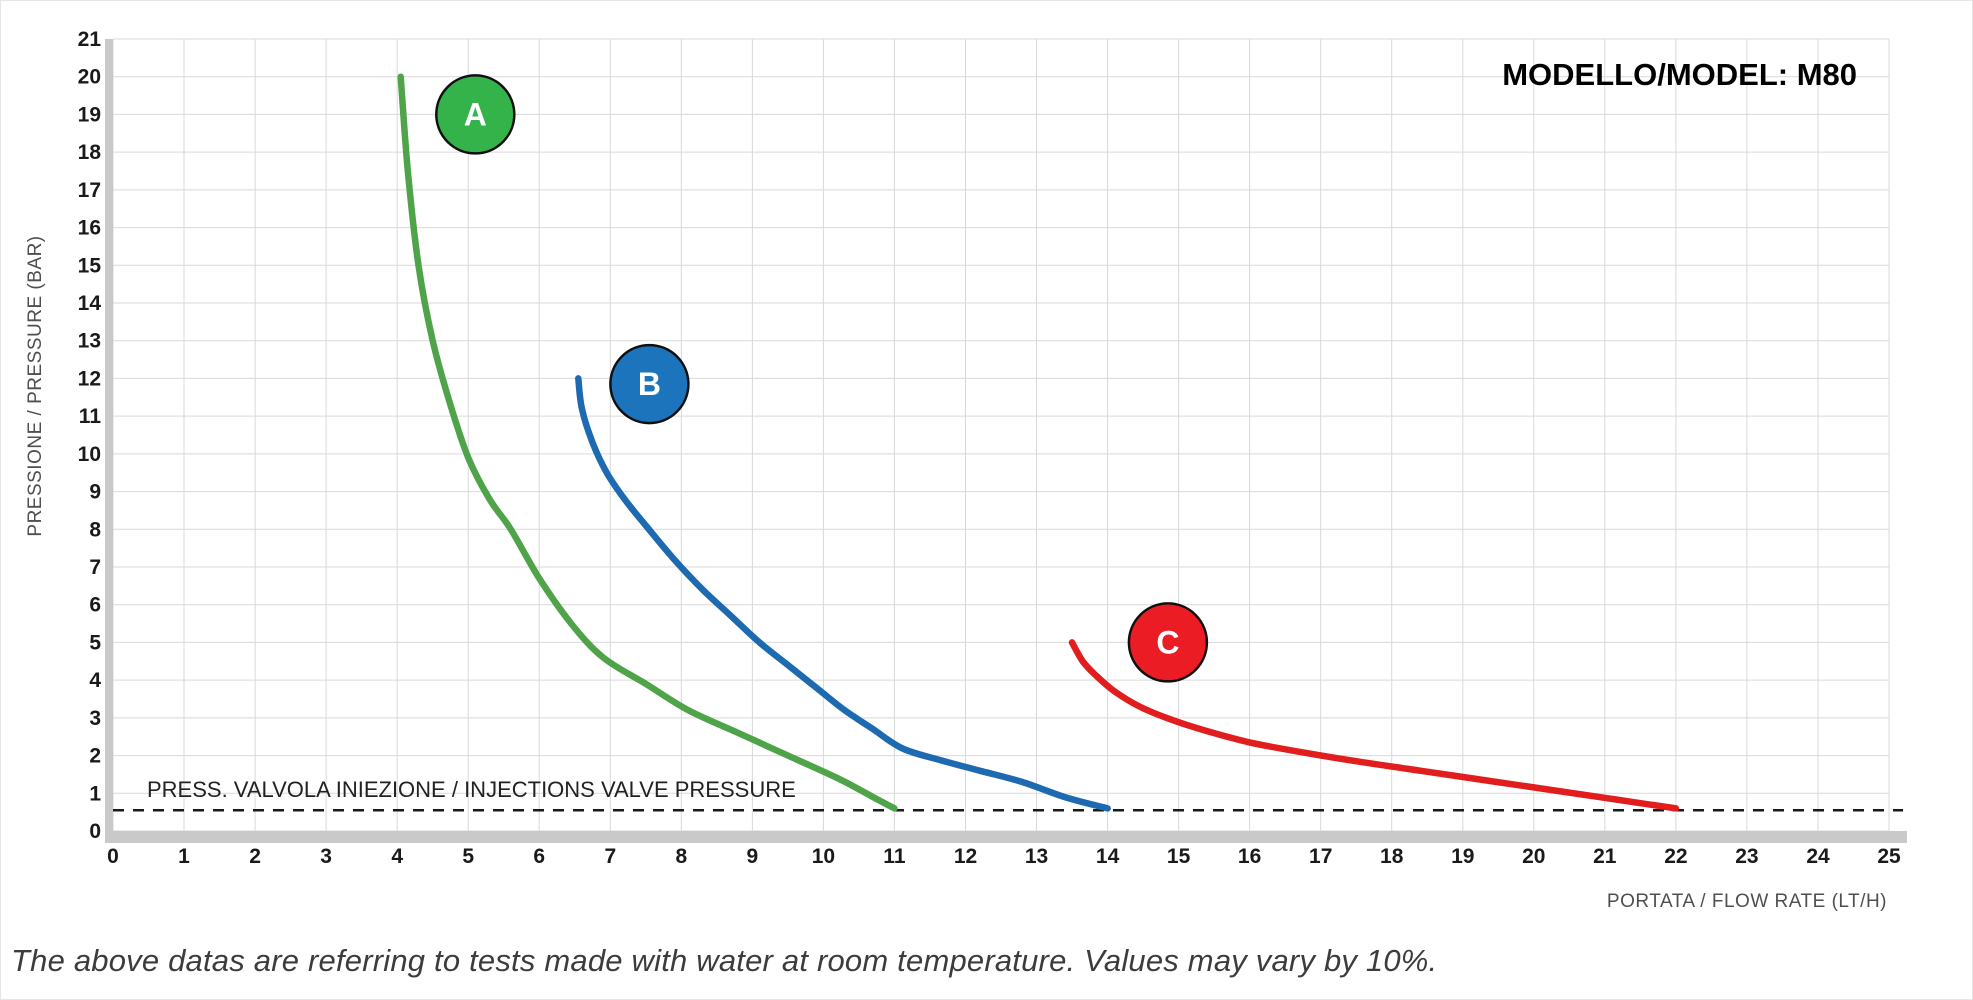 This screenshot has height=1000, width=1973. I want to click on x-tick-label: 20, so click(1533, 856).